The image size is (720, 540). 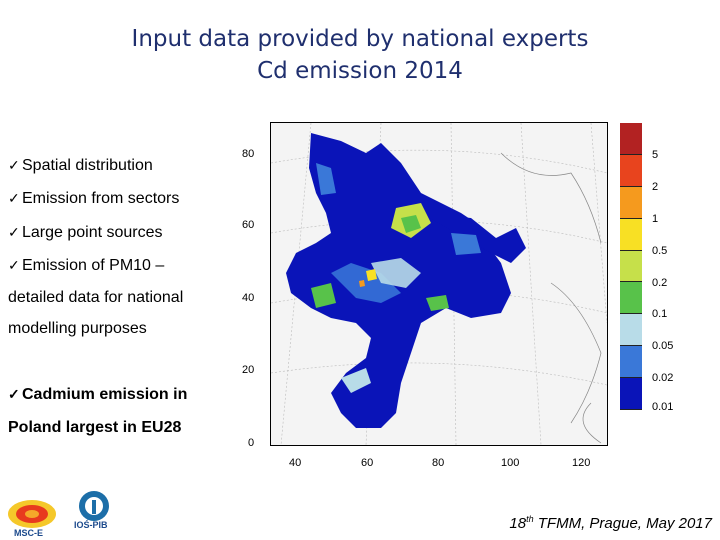 What do you see at coordinates (510, 463) in the screenshot?
I see `x-tick-100: 100` at bounding box center [510, 463].